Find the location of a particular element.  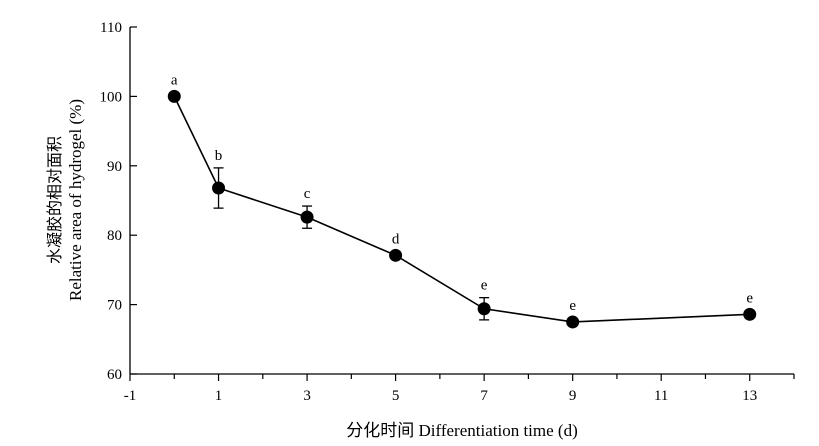

significance-label: d is located at coordinates (396, 239).